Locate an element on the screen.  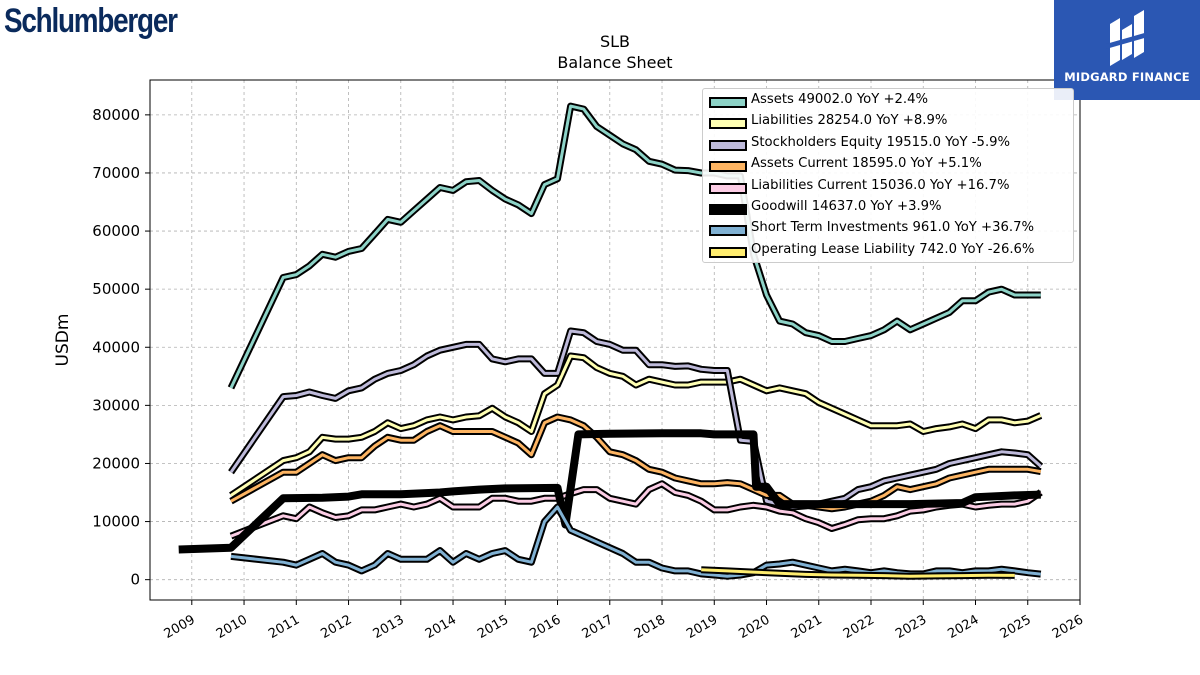
legend-label: Assets Current 18595.0 YoY +5.1% is located at coordinates (866, 164).